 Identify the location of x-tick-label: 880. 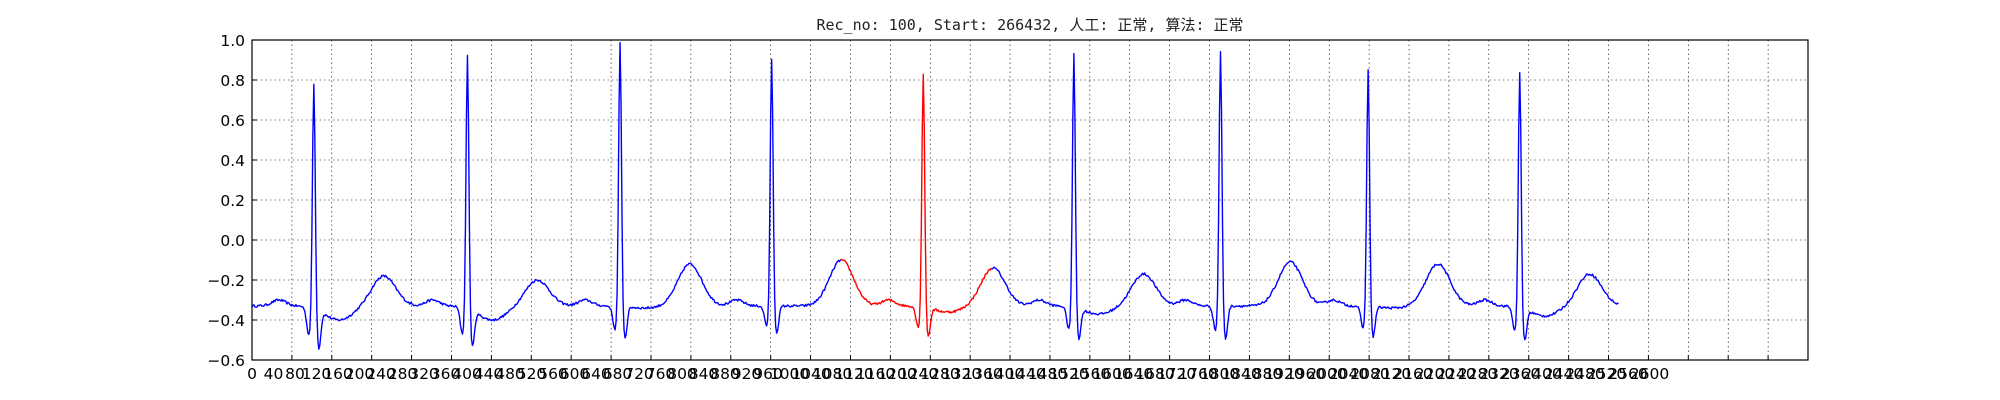
(725, 374).